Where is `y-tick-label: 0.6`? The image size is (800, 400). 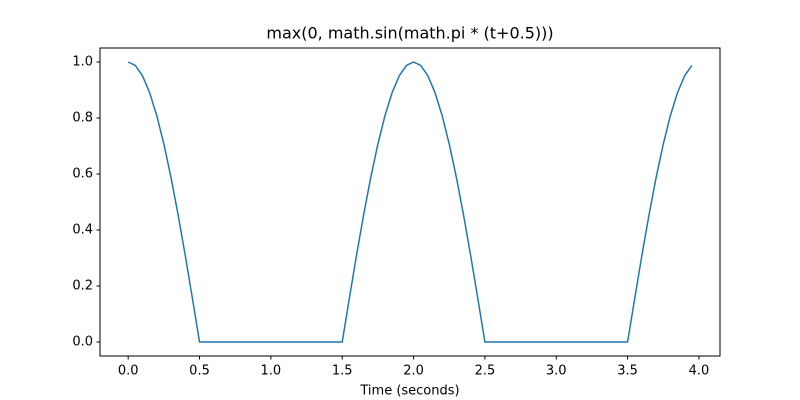 y-tick-label: 0.6 is located at coordinates (82, 174).